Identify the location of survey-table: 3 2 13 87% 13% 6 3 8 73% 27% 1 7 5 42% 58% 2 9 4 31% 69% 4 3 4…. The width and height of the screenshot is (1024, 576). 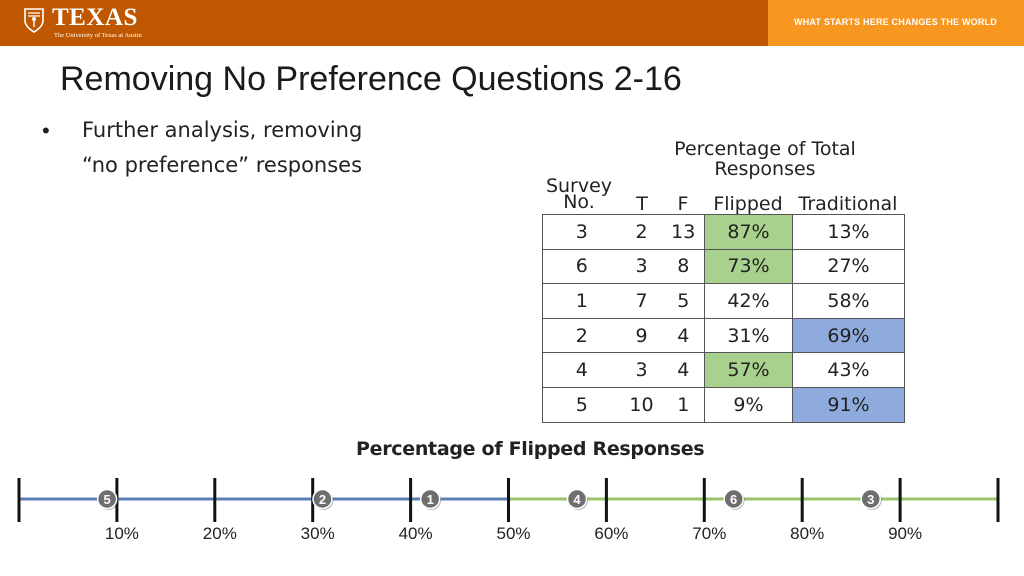
(723, 318).